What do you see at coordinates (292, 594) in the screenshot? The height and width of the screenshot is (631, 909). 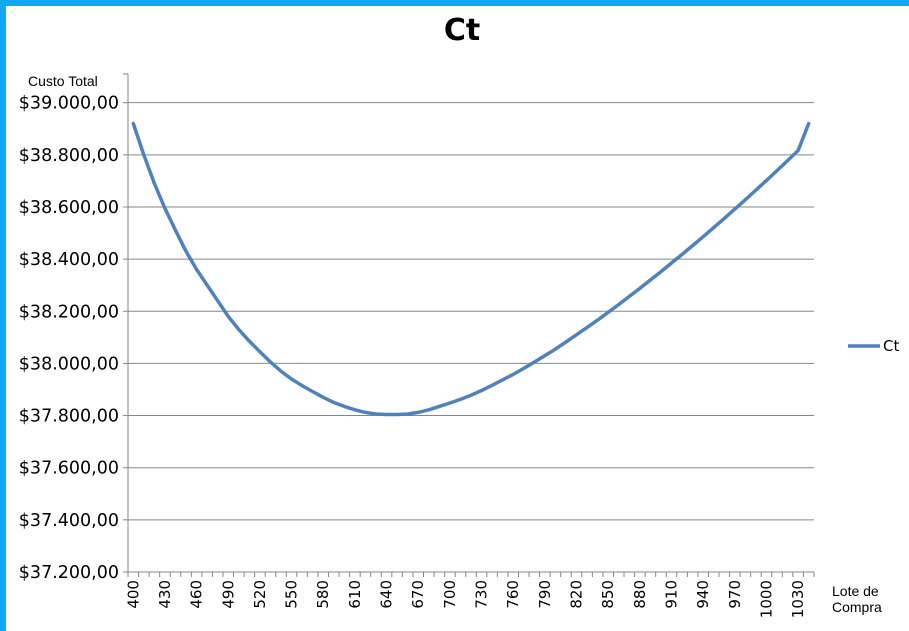 I see `x-tick-label: 550` at bounding box center [292, 594].